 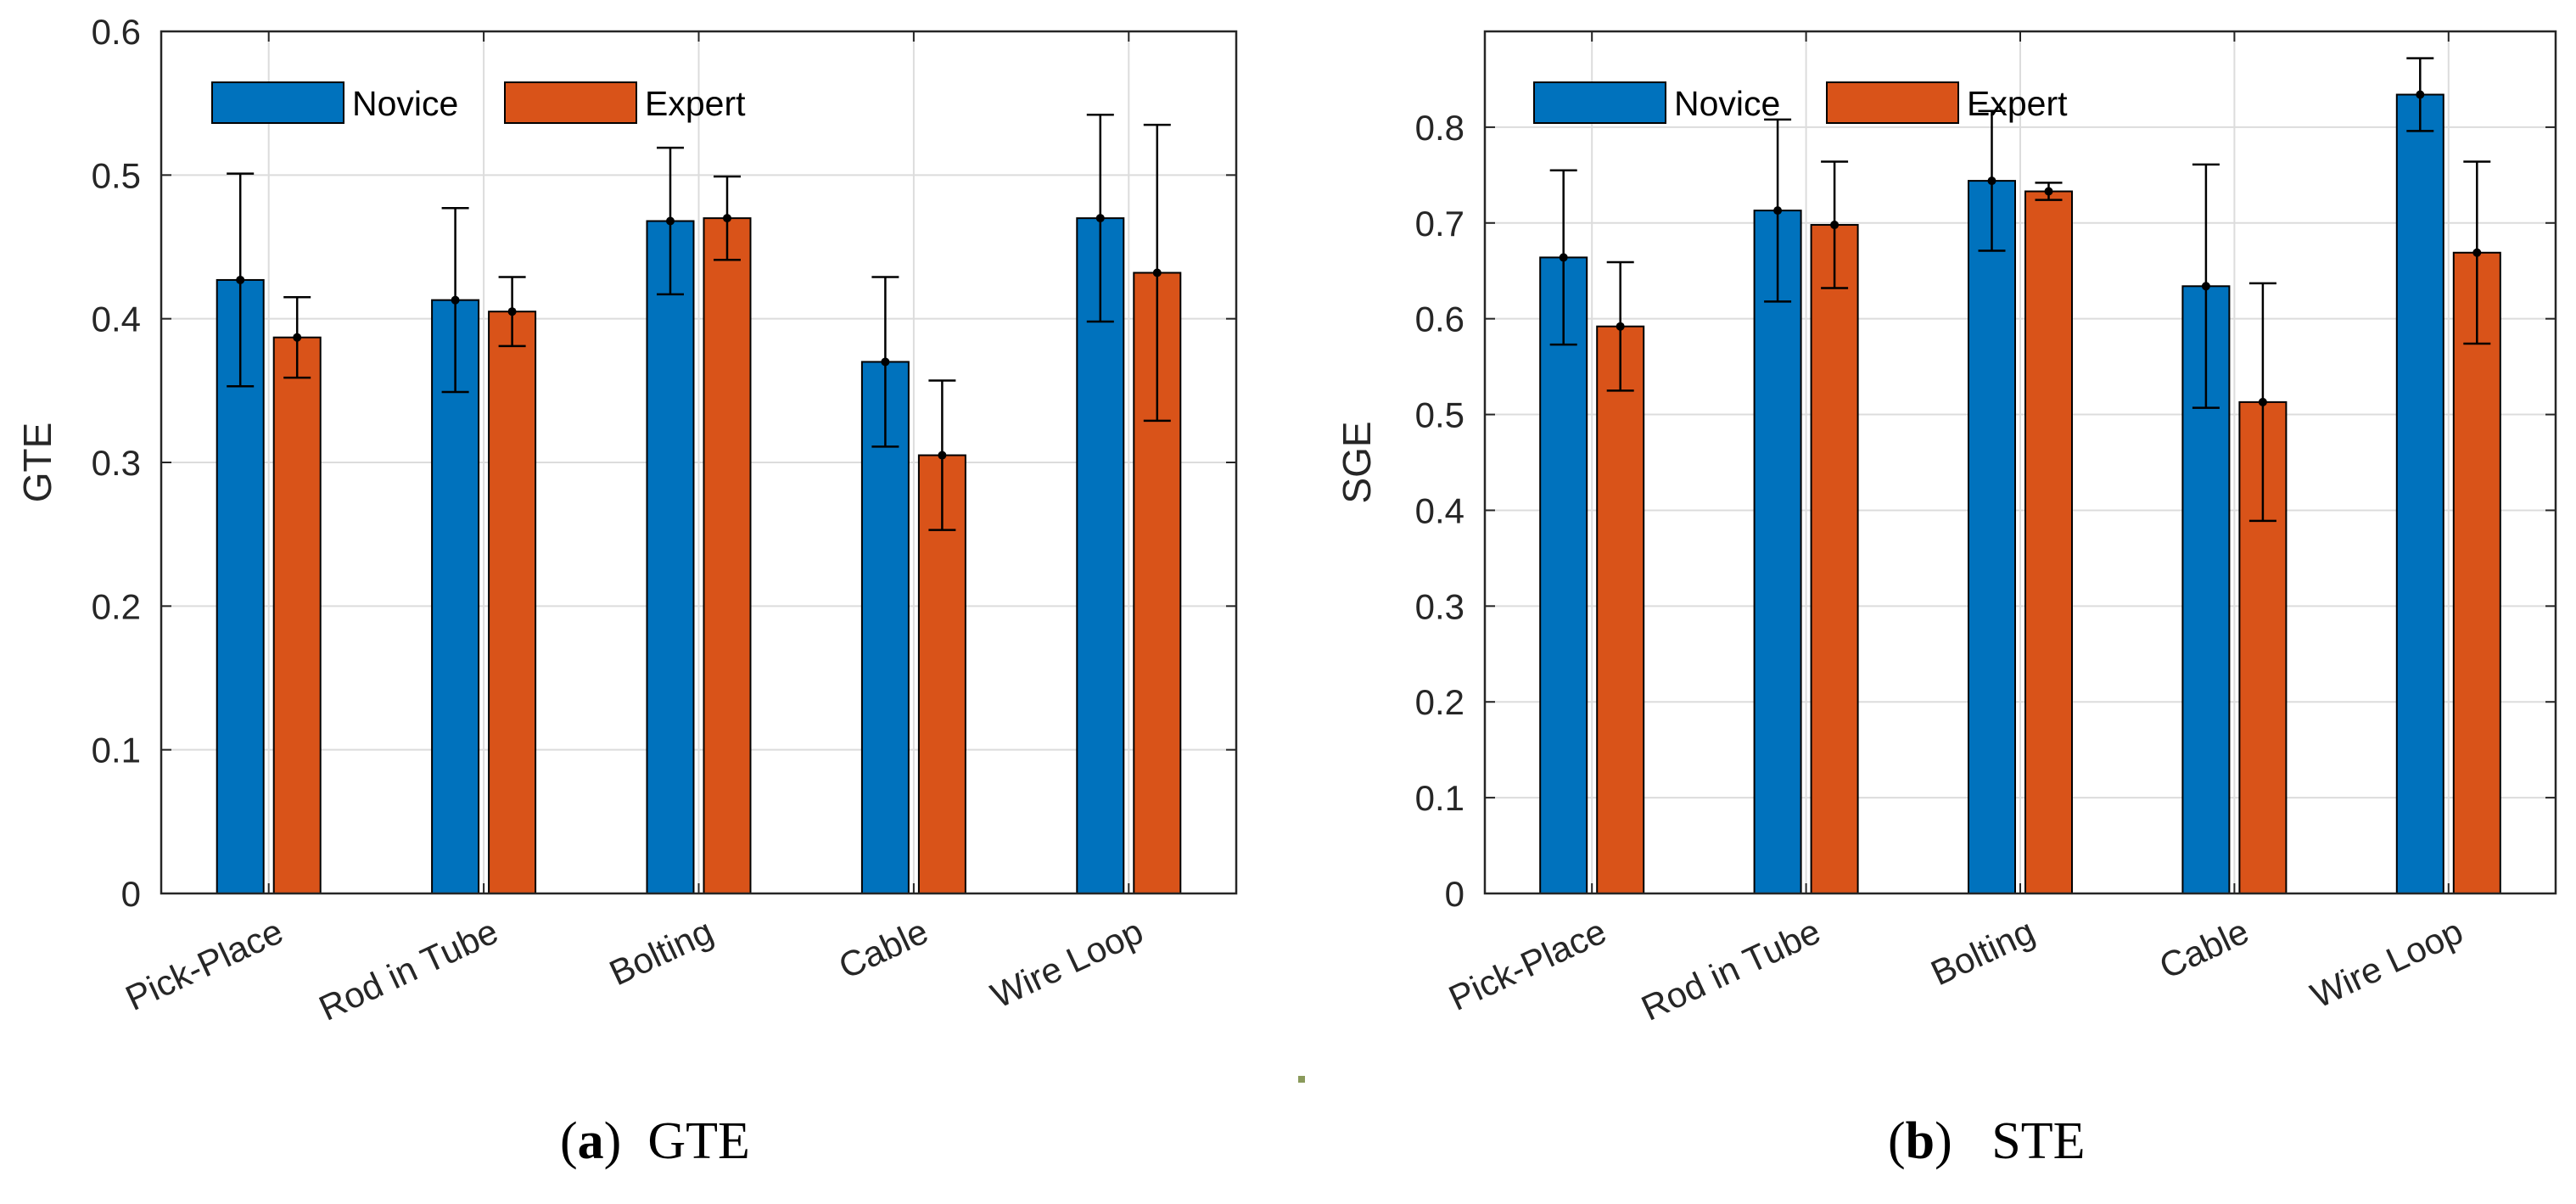 I want to click on y-tick-label: 0.7, so click(x=1440, y=224).